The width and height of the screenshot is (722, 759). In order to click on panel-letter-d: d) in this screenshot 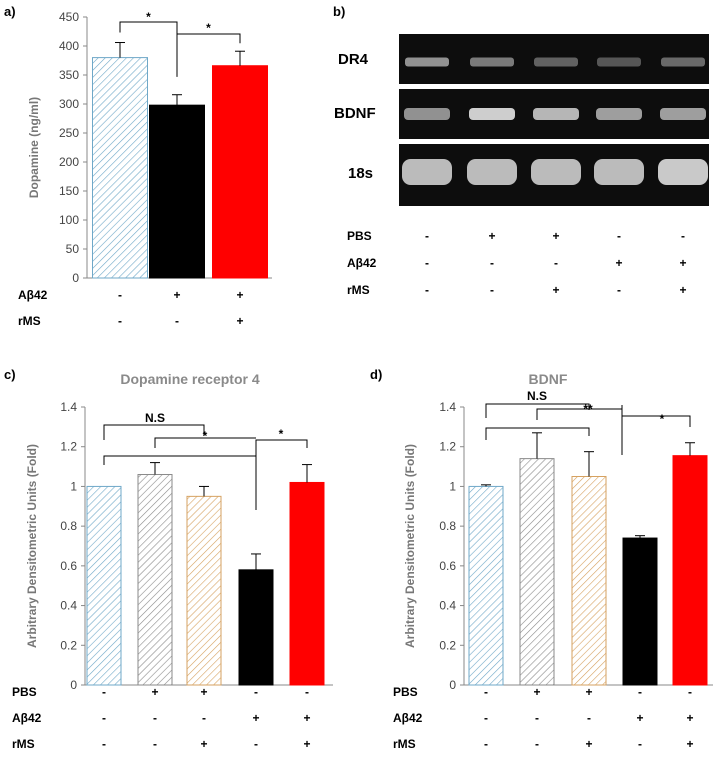, I will do `click(376, 374)`.